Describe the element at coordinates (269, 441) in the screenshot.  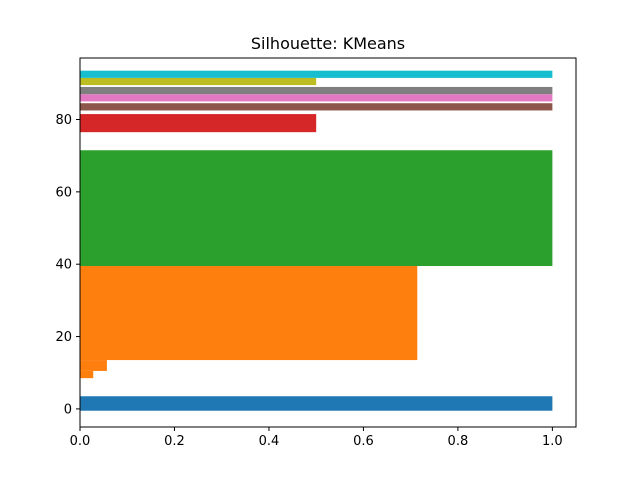
I see `x-tick-label: 0.4` at that location.